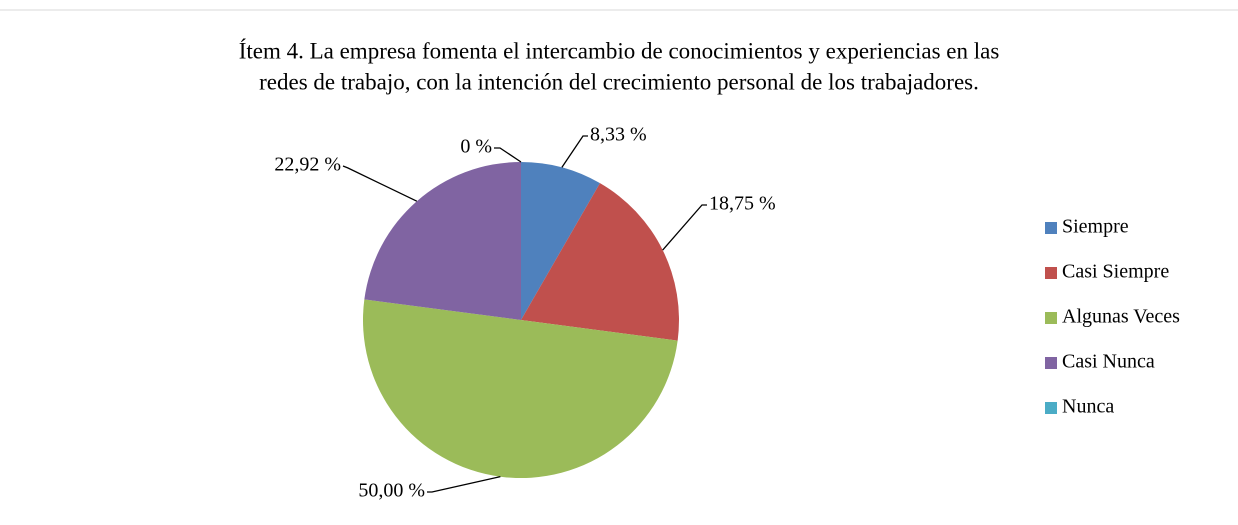  What do you see at coordinates (1115, 272) in the screenshot?
I see `legend-label: Casi Siempre` at bounding box center [1115, 272].